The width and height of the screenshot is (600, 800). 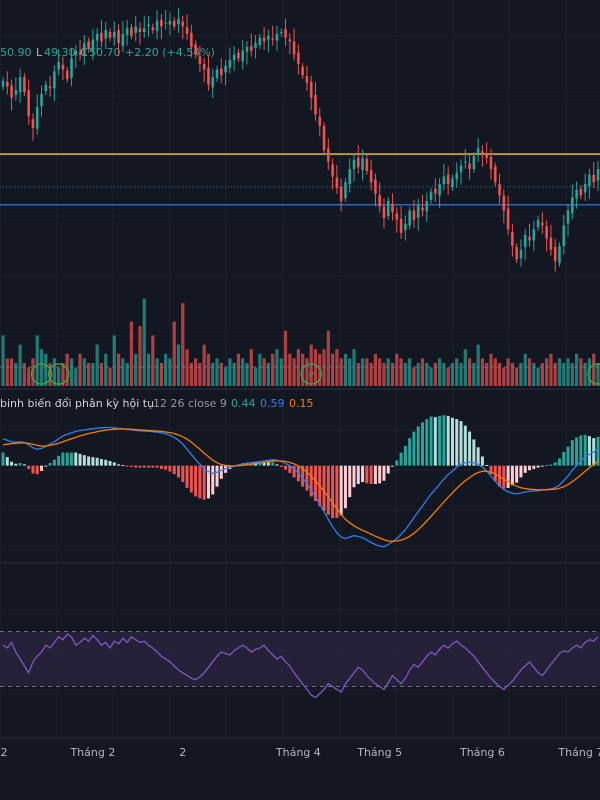 I want to click on volume-signal-markers: P, so click(x=315, y=374).